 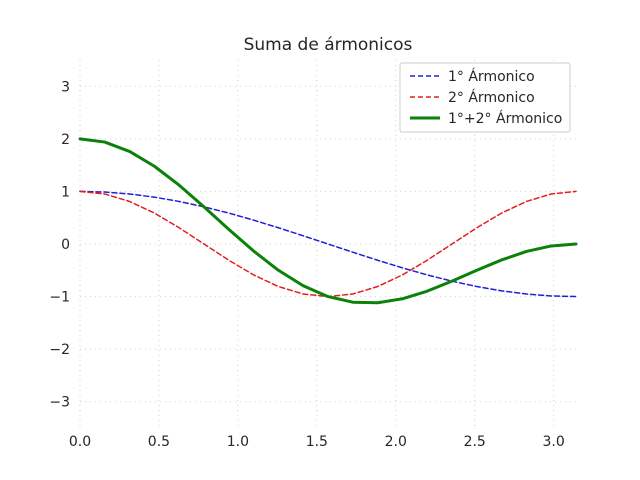 I want to click on legend: 1° Ármonico 2° Ármonico 1°+2° Ármonico, so click(x=485, y=97).